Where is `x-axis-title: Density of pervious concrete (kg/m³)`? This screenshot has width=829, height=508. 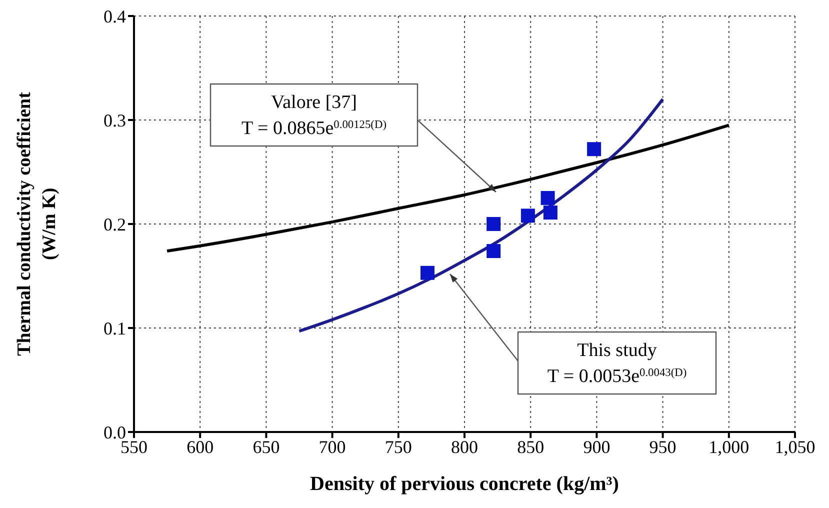
x-axis-title: Density of pervious concrete (kg/m³) is located at coordinates (464, 484).